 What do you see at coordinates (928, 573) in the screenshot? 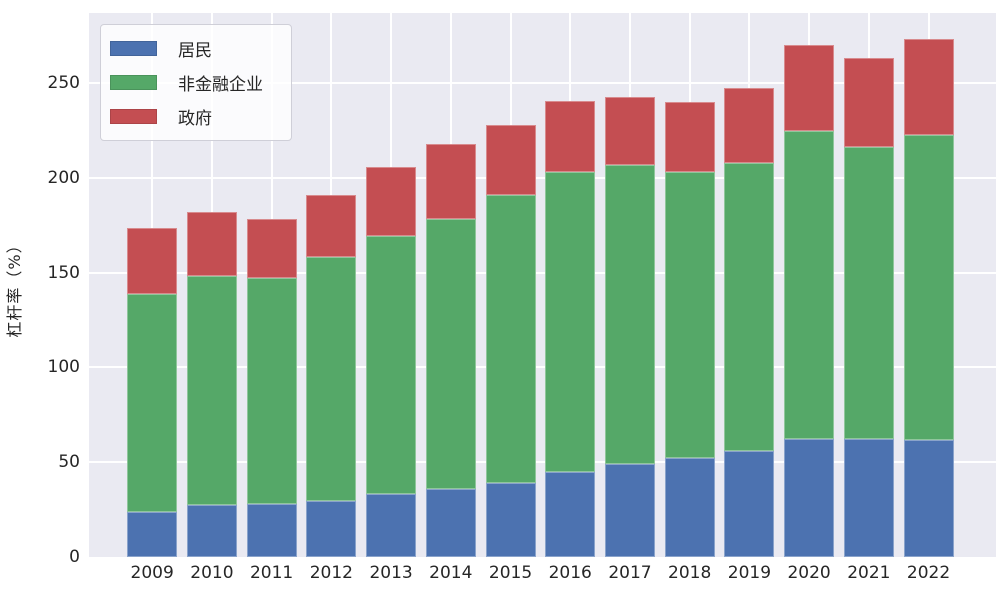
I see `x-tick-label: 2022` at bounding box center [928, 573].